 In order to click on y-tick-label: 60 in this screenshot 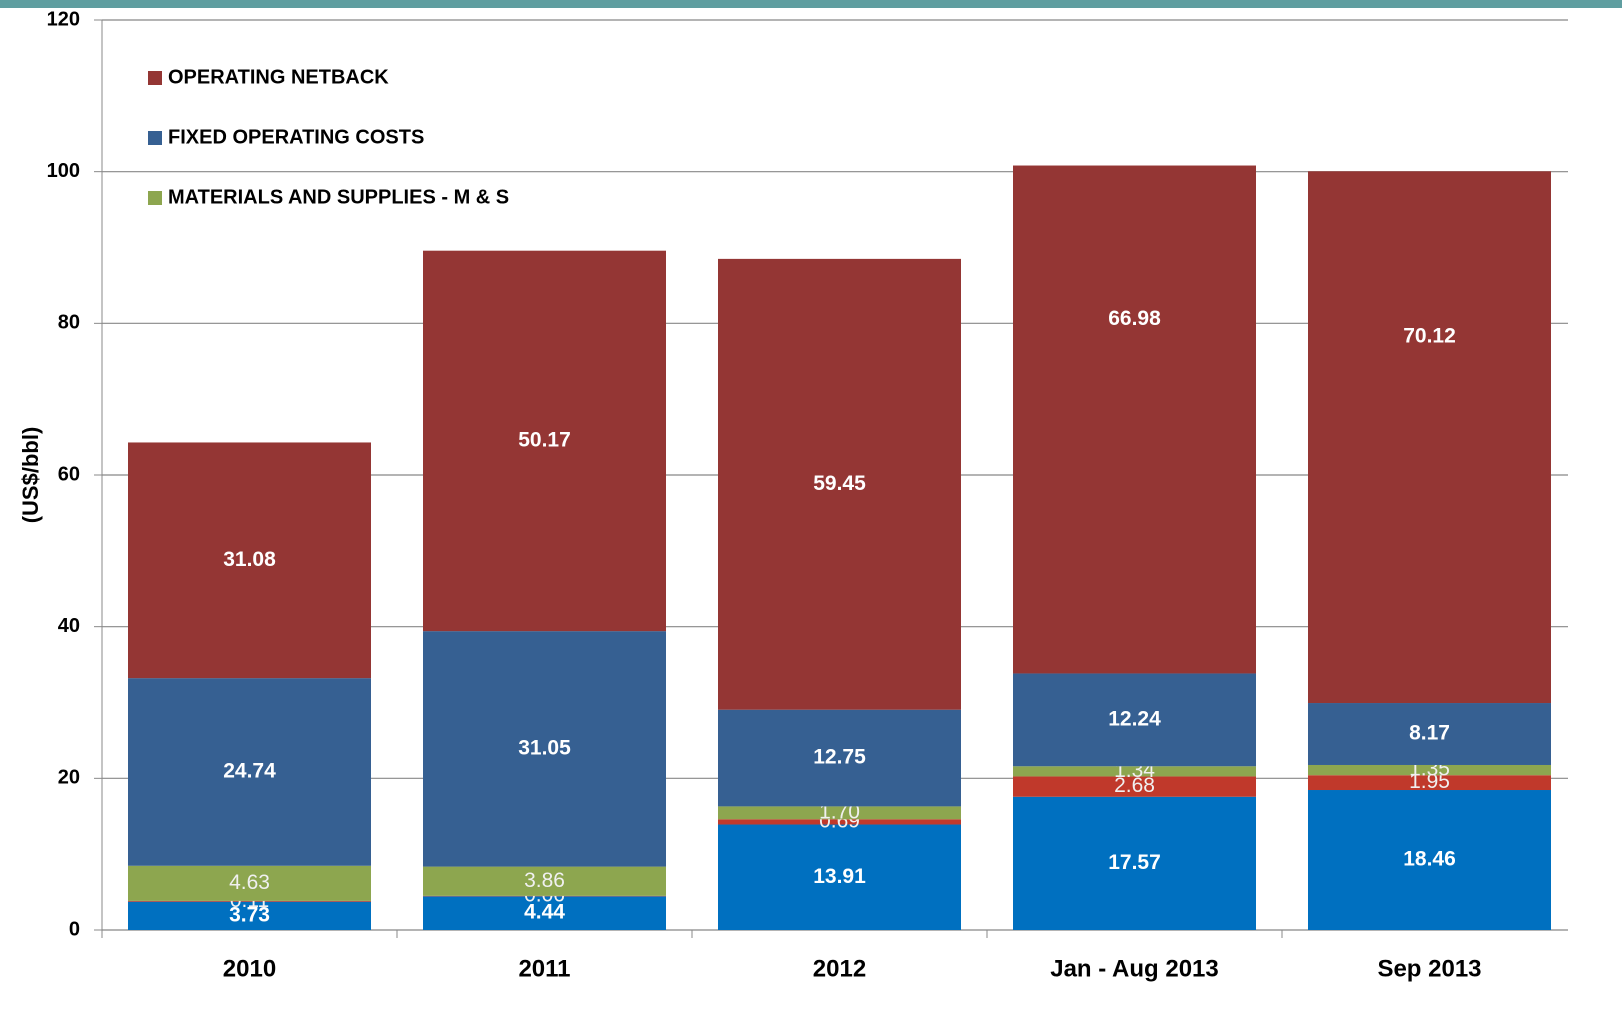, I will do `click(69, 474)`.